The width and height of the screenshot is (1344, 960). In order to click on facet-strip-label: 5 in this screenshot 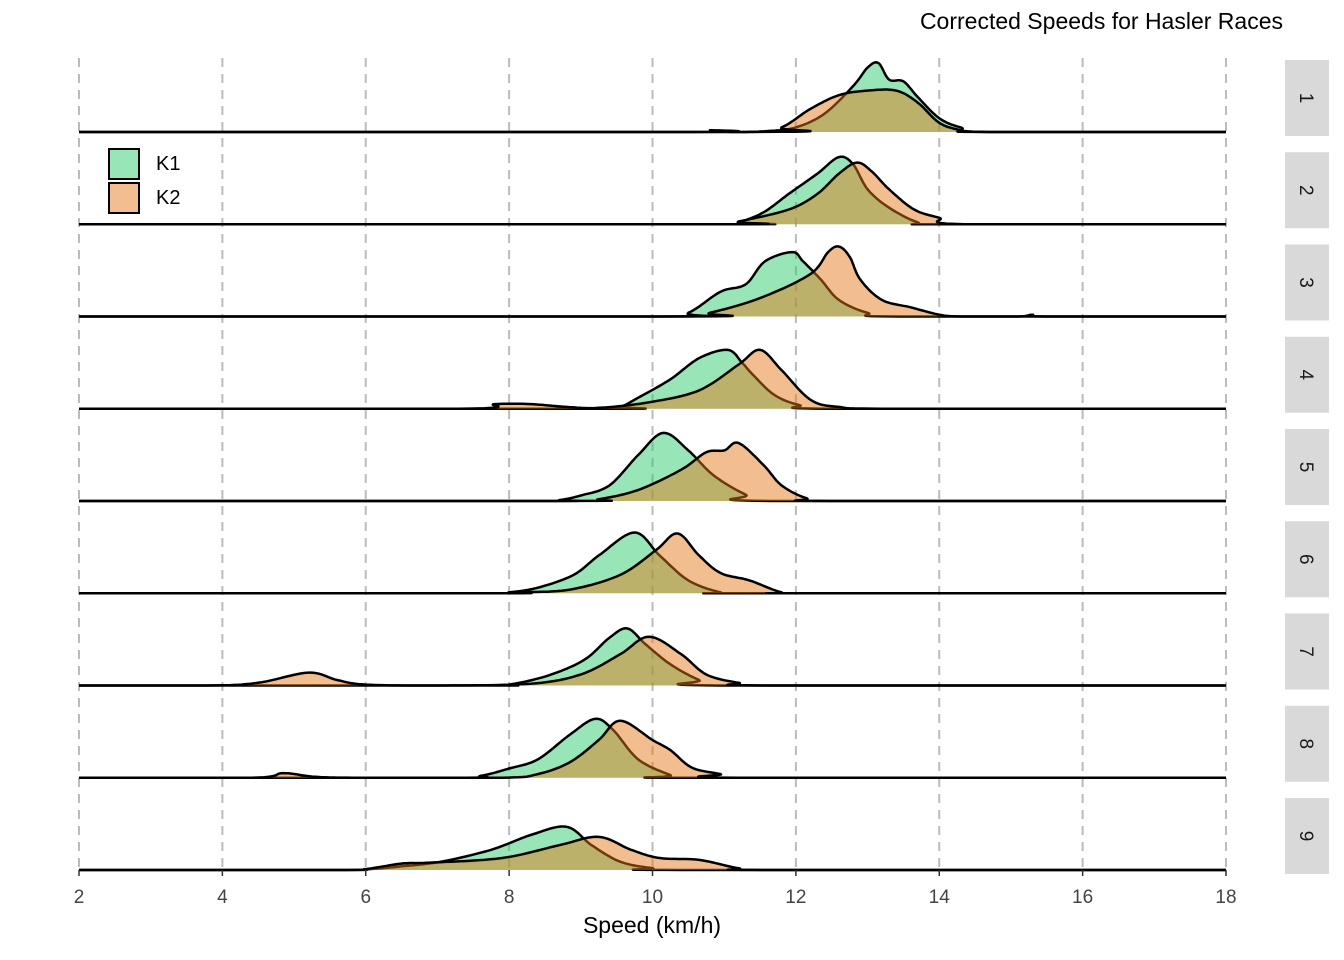, I will do `click(1305, 467)`.